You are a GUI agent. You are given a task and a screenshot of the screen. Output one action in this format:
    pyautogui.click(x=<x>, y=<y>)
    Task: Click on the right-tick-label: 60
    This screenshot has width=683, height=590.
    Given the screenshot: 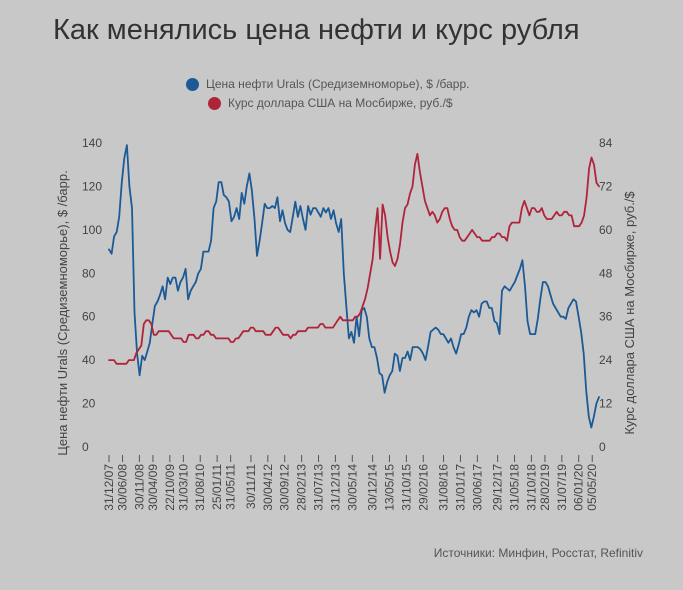 What is the action you would take?
    pyautogui.click(x=606, y=230)
    